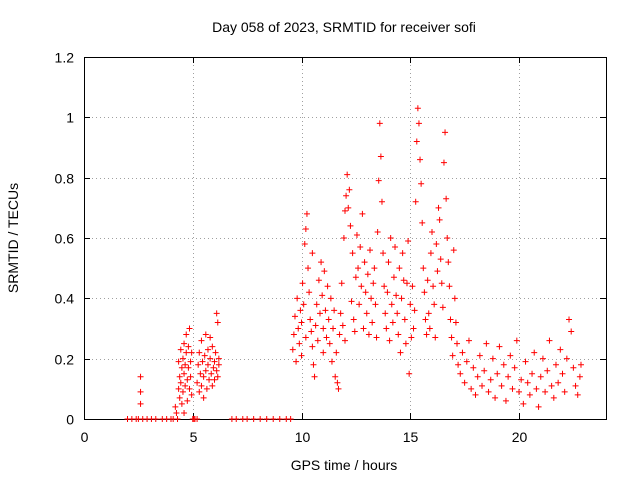  Describe the element at coordinates (65, 179) in the screenshot. I see `y-tick-label: 0.8` at that location.